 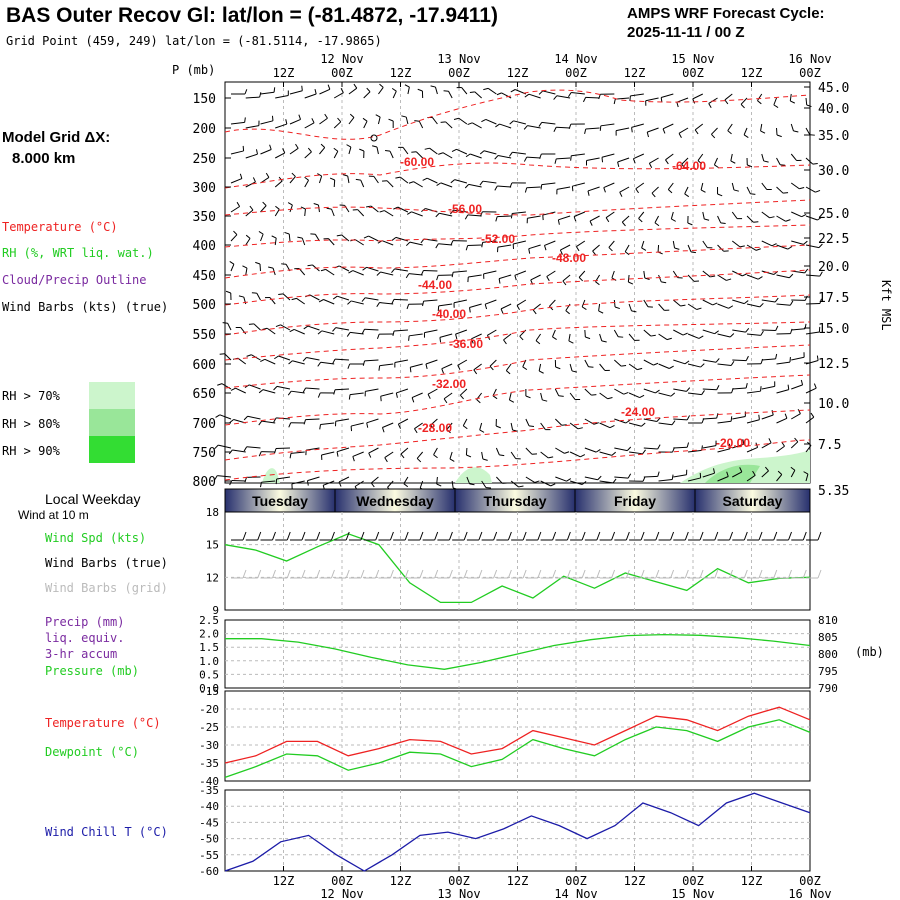 What do you see at coordinates (204, 129) in the screenshot?
I see `pressure-level-label: 200` at bounding box center [204, 129].